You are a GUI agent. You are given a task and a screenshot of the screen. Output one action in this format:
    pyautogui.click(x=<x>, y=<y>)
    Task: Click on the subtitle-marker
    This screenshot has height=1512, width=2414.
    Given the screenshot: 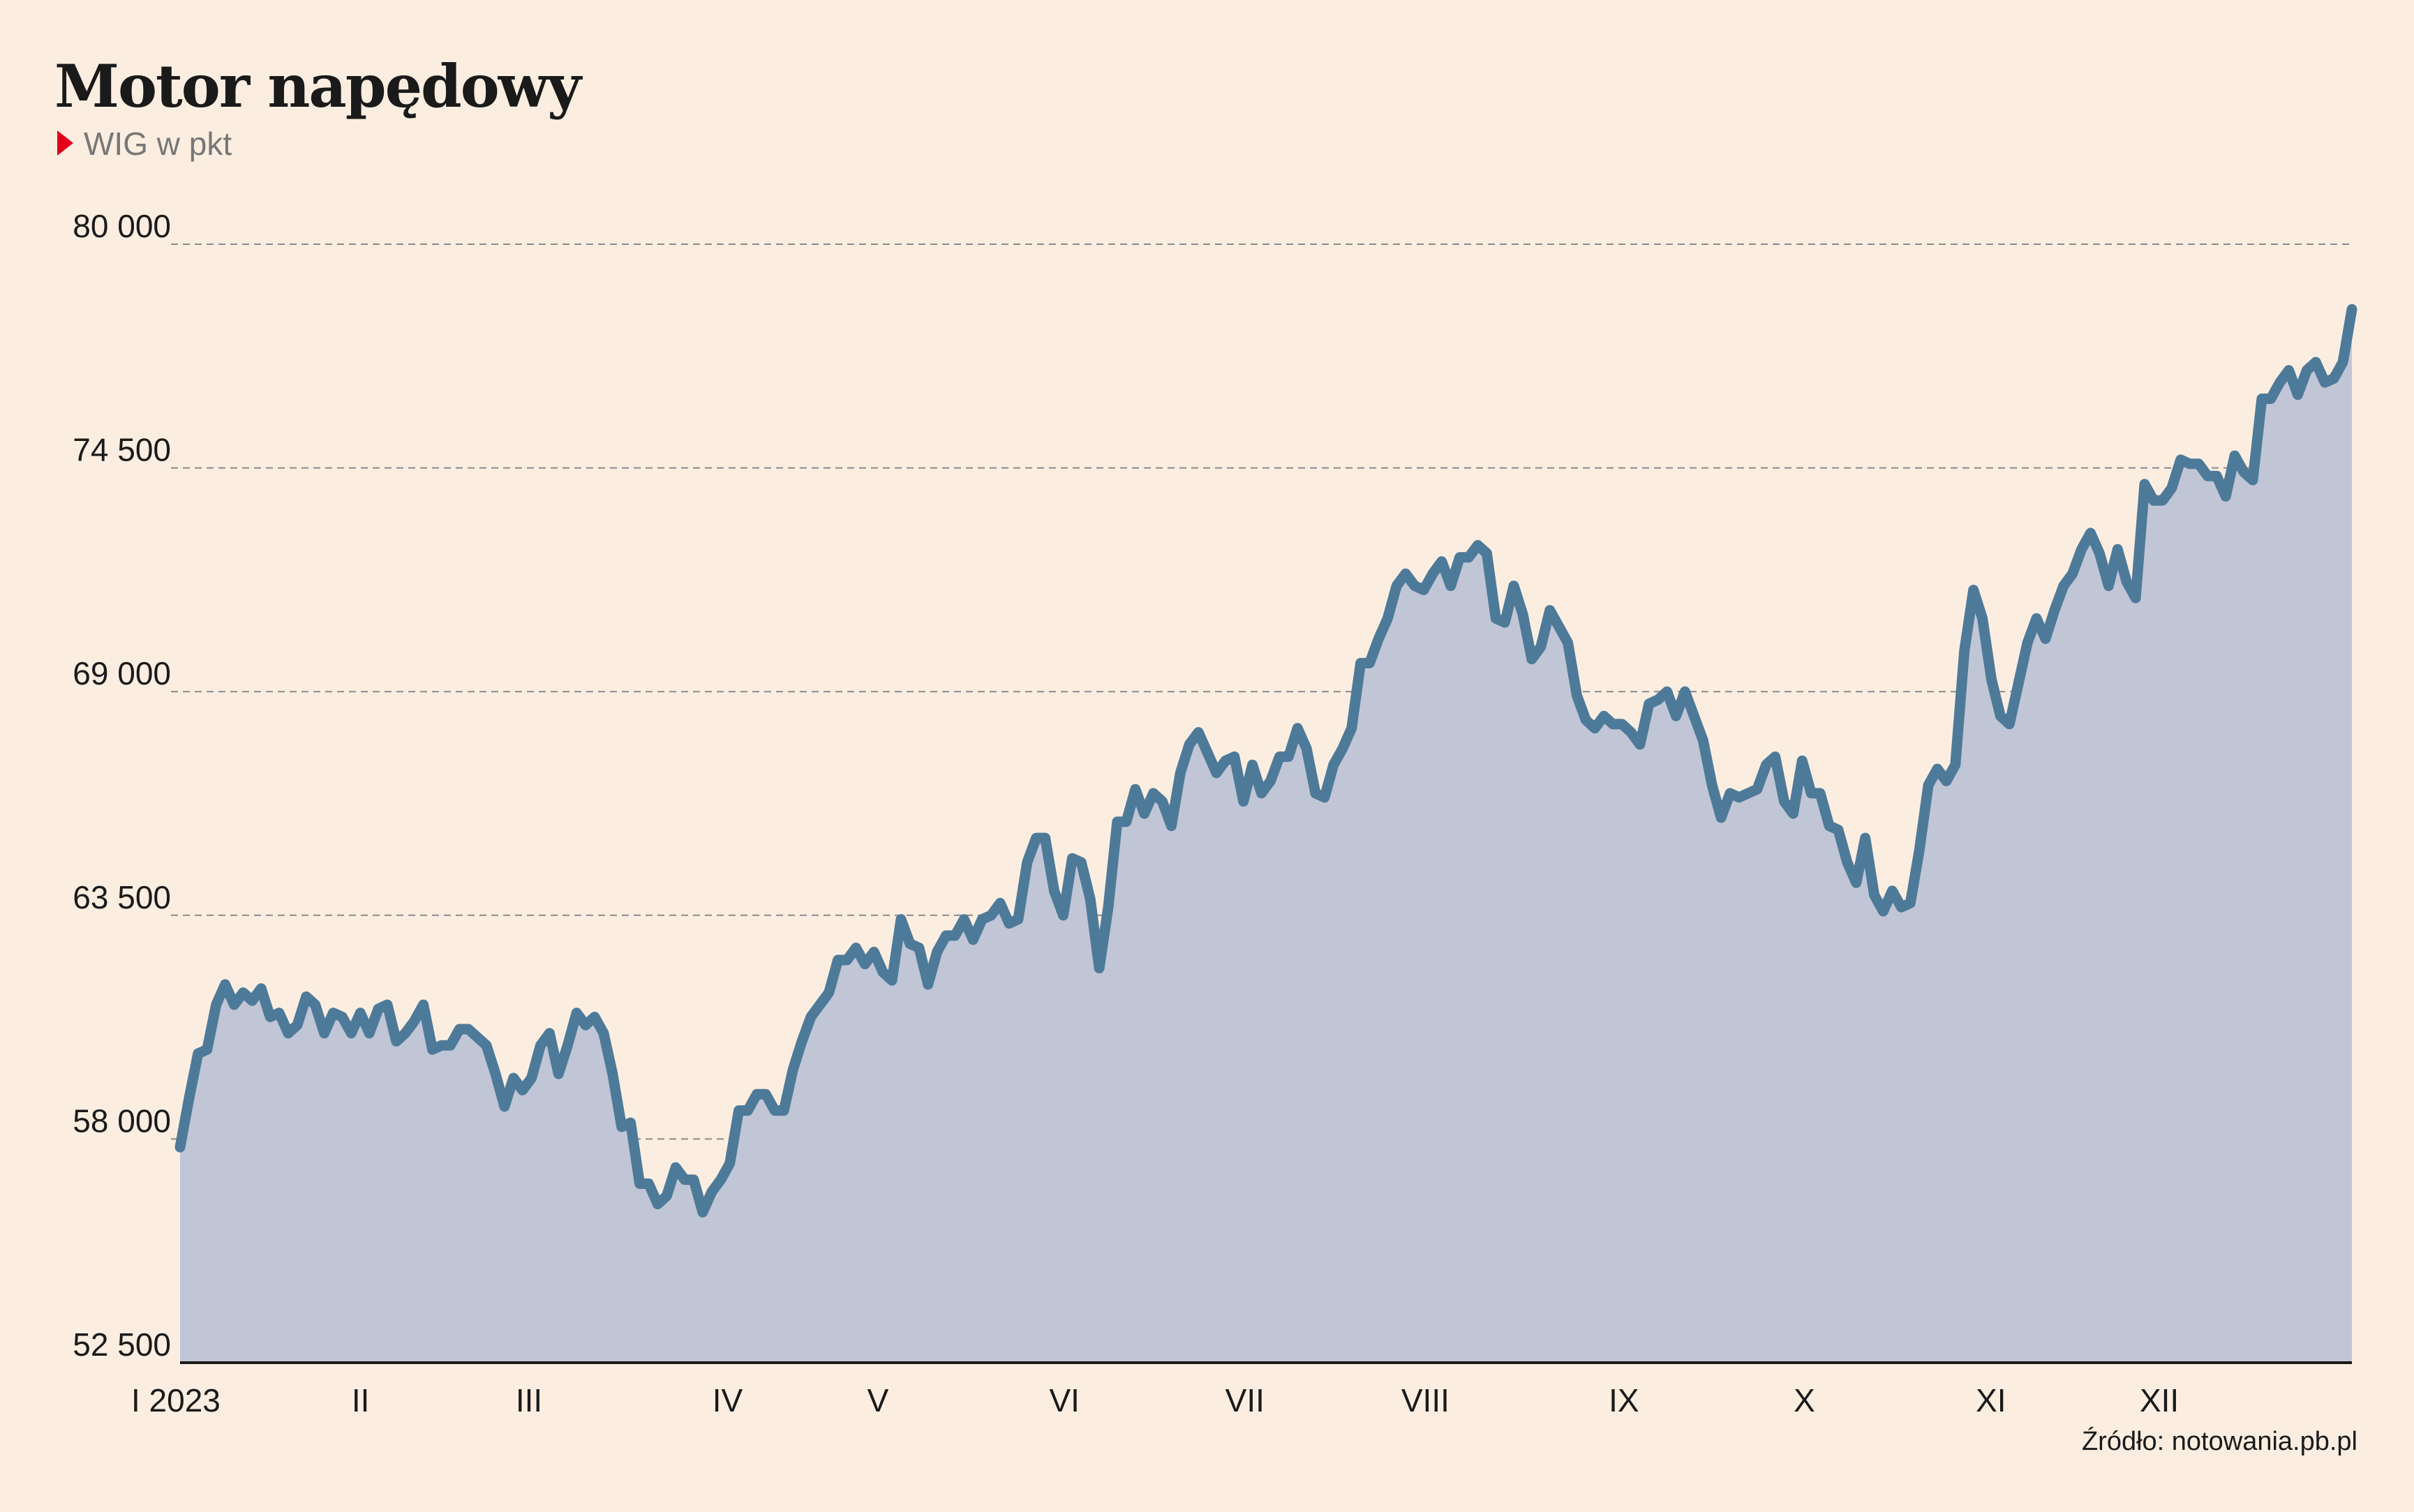 What is the action you would take?
    pyautogui.click(x=65, y=143)
    